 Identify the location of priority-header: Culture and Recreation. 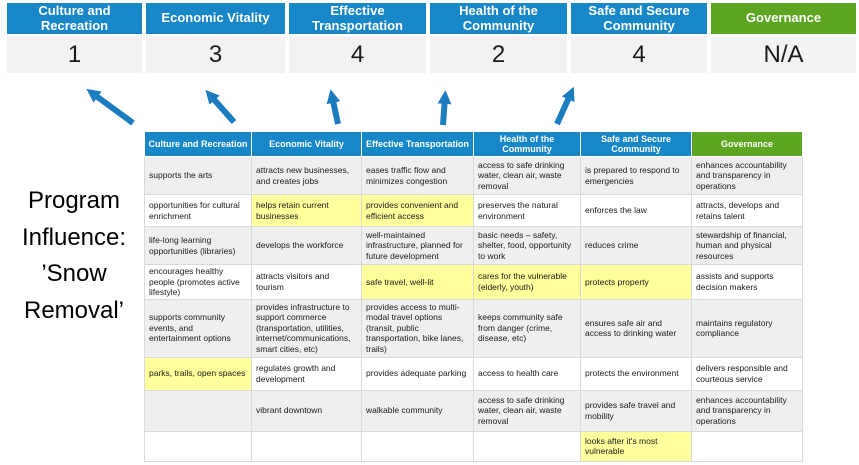
(74, 18).